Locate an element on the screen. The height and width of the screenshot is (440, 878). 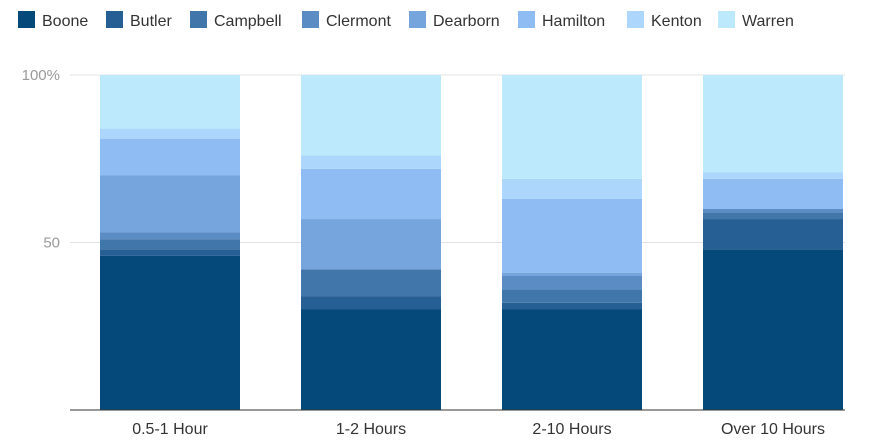
bar-group-0-5-1-hour is located at coordinates (170, 242).